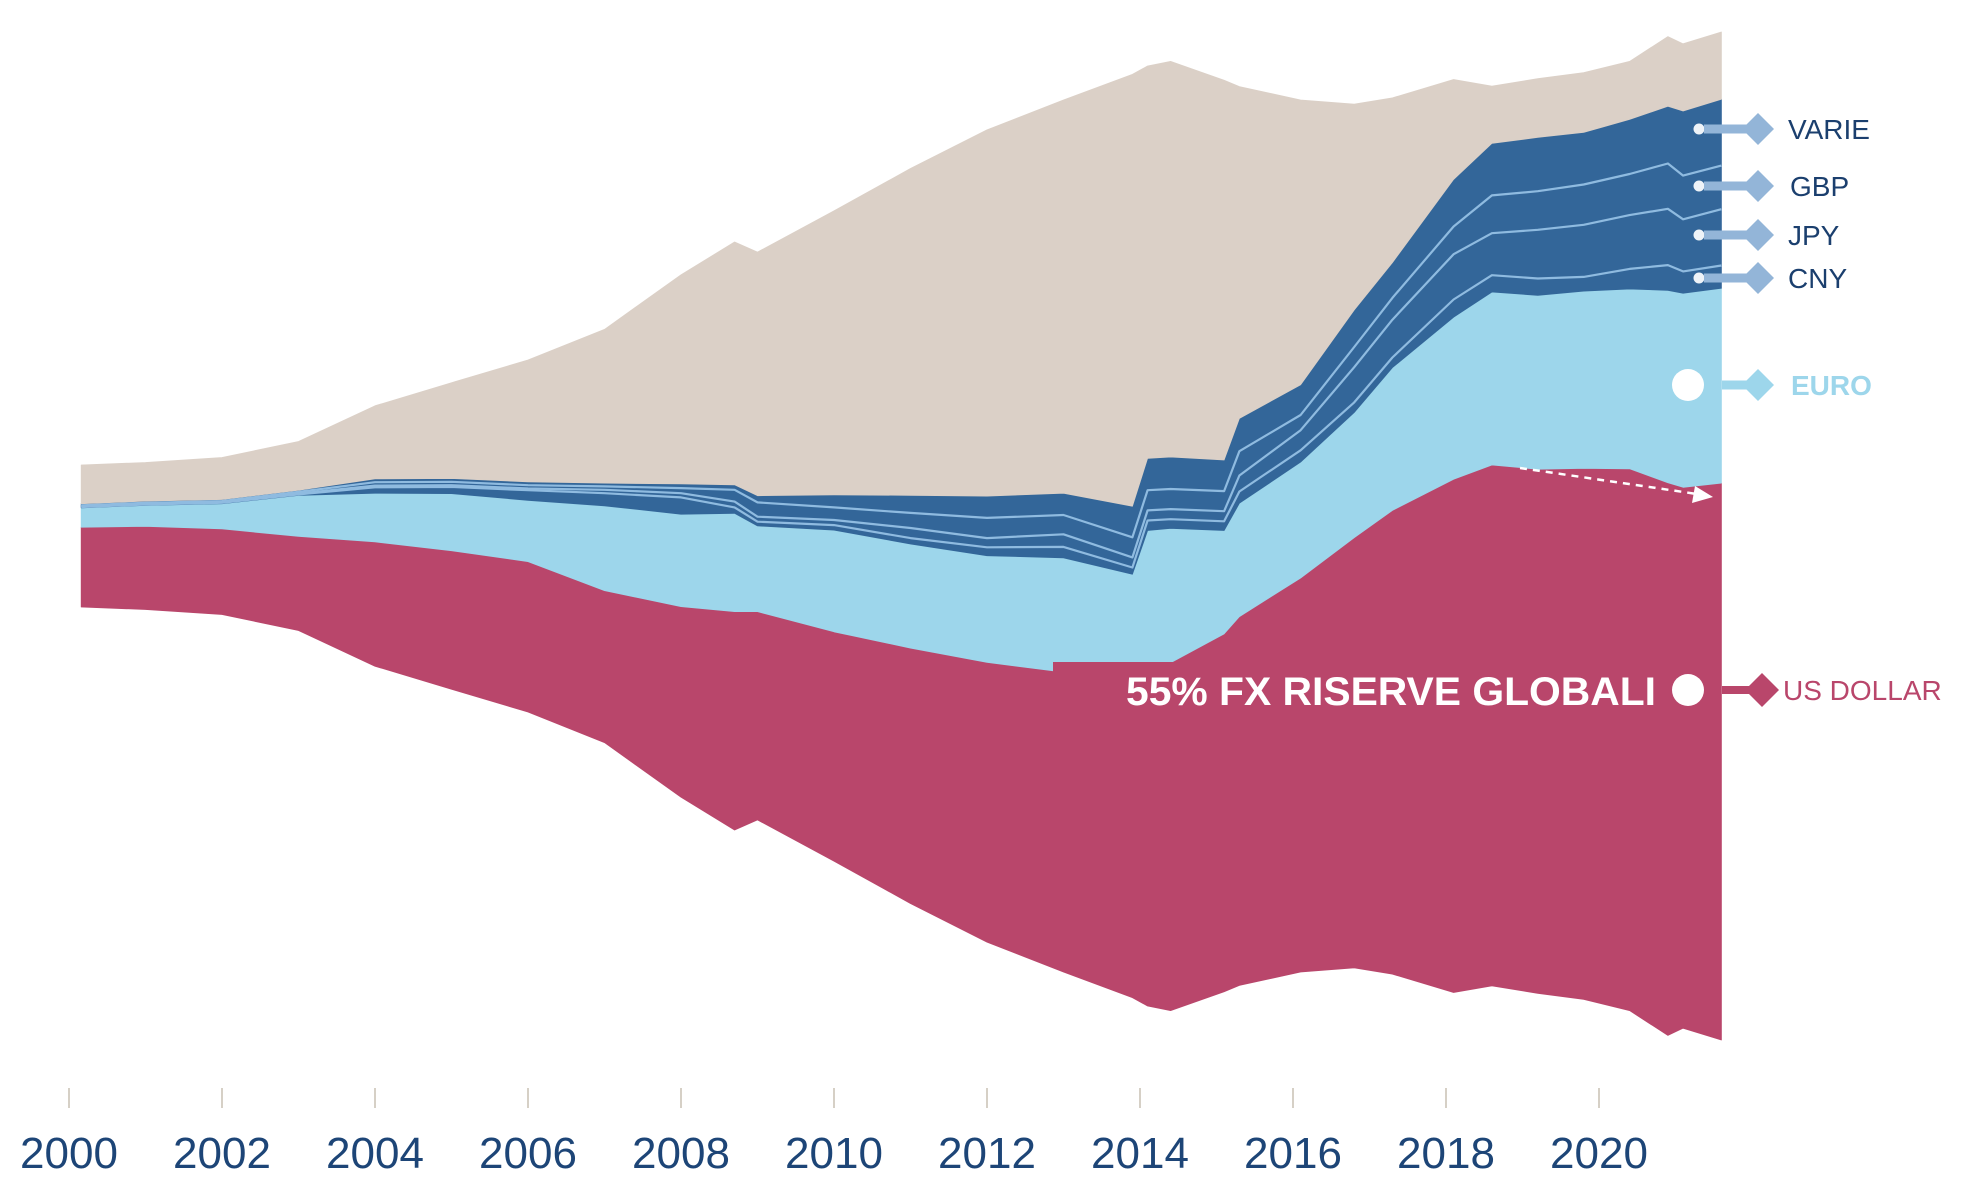 The image size is (1968, 1186). I want to click on annotation-box, so click(1387, 697).